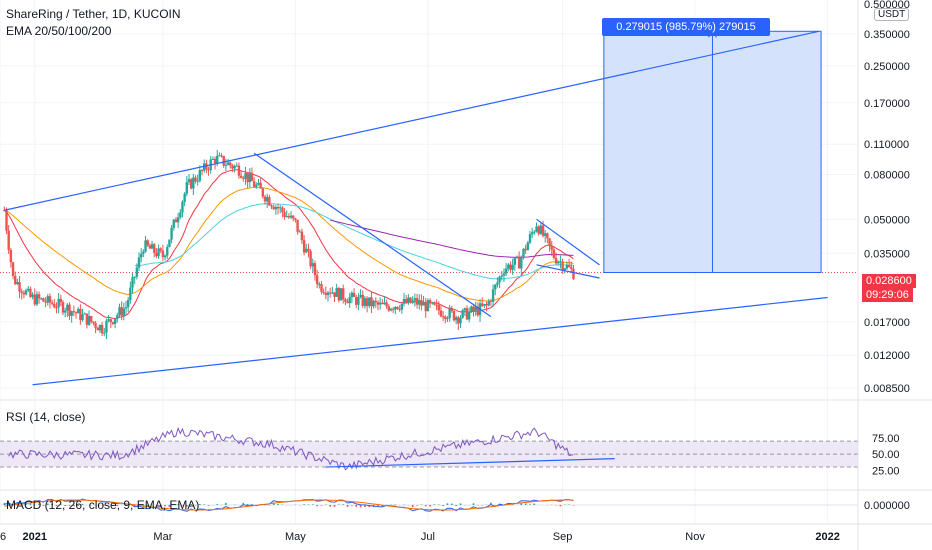 This screenshot has width=932, height=550. What do you see at coordinates (892, 14) in the screenshot?
I see `currency-button: USDT` at bounding box center [892, 14].